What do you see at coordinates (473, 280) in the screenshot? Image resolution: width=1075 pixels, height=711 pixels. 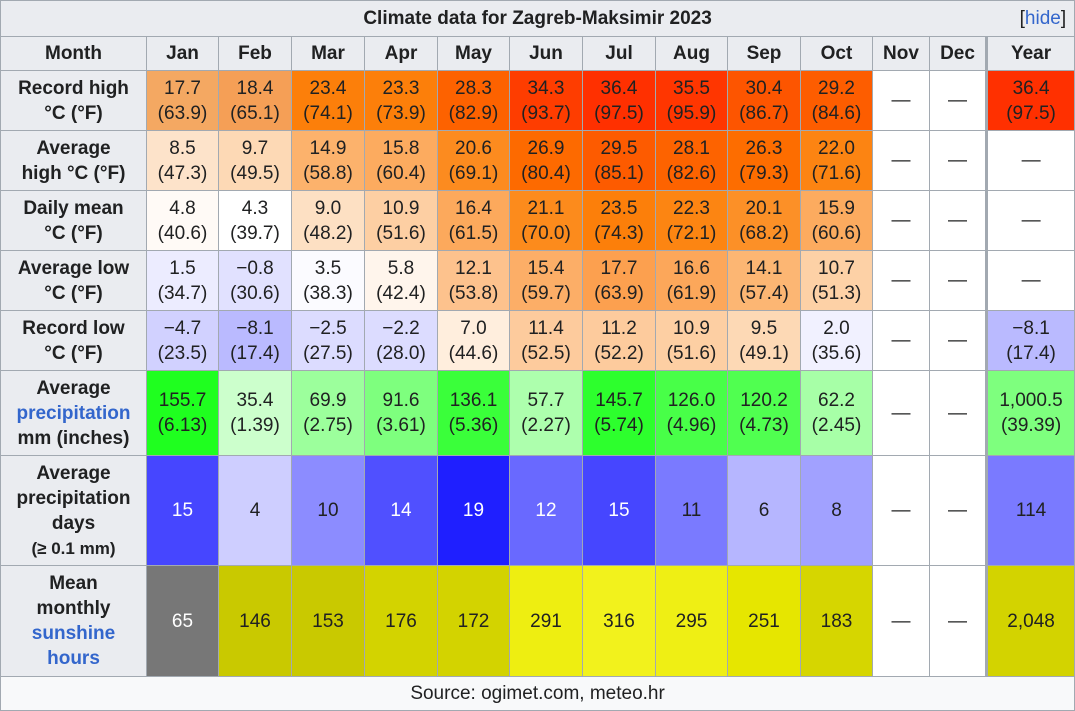 I see `cell-average-low-may: 12.1 (53.8)` at bounding box center [473, 280].